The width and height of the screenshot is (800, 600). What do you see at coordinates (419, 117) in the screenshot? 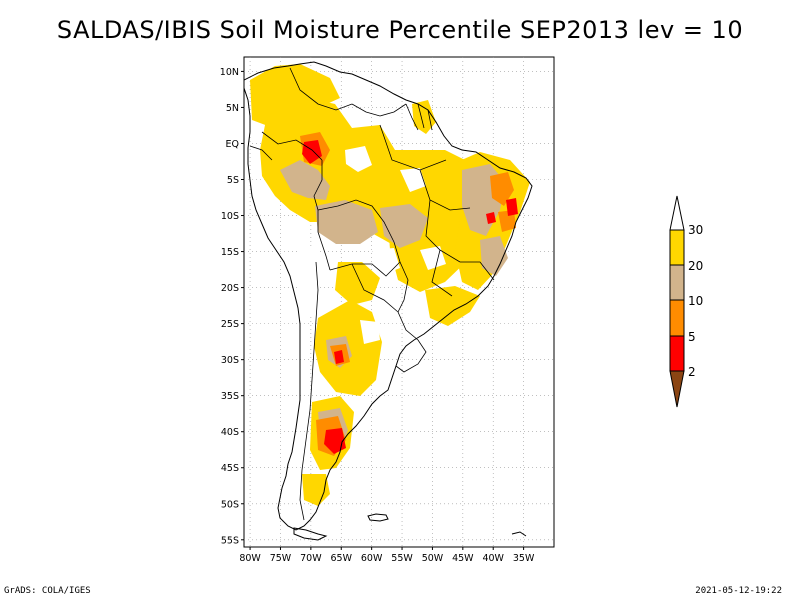
I see `border-guianas` at bounding box center [419, 117].